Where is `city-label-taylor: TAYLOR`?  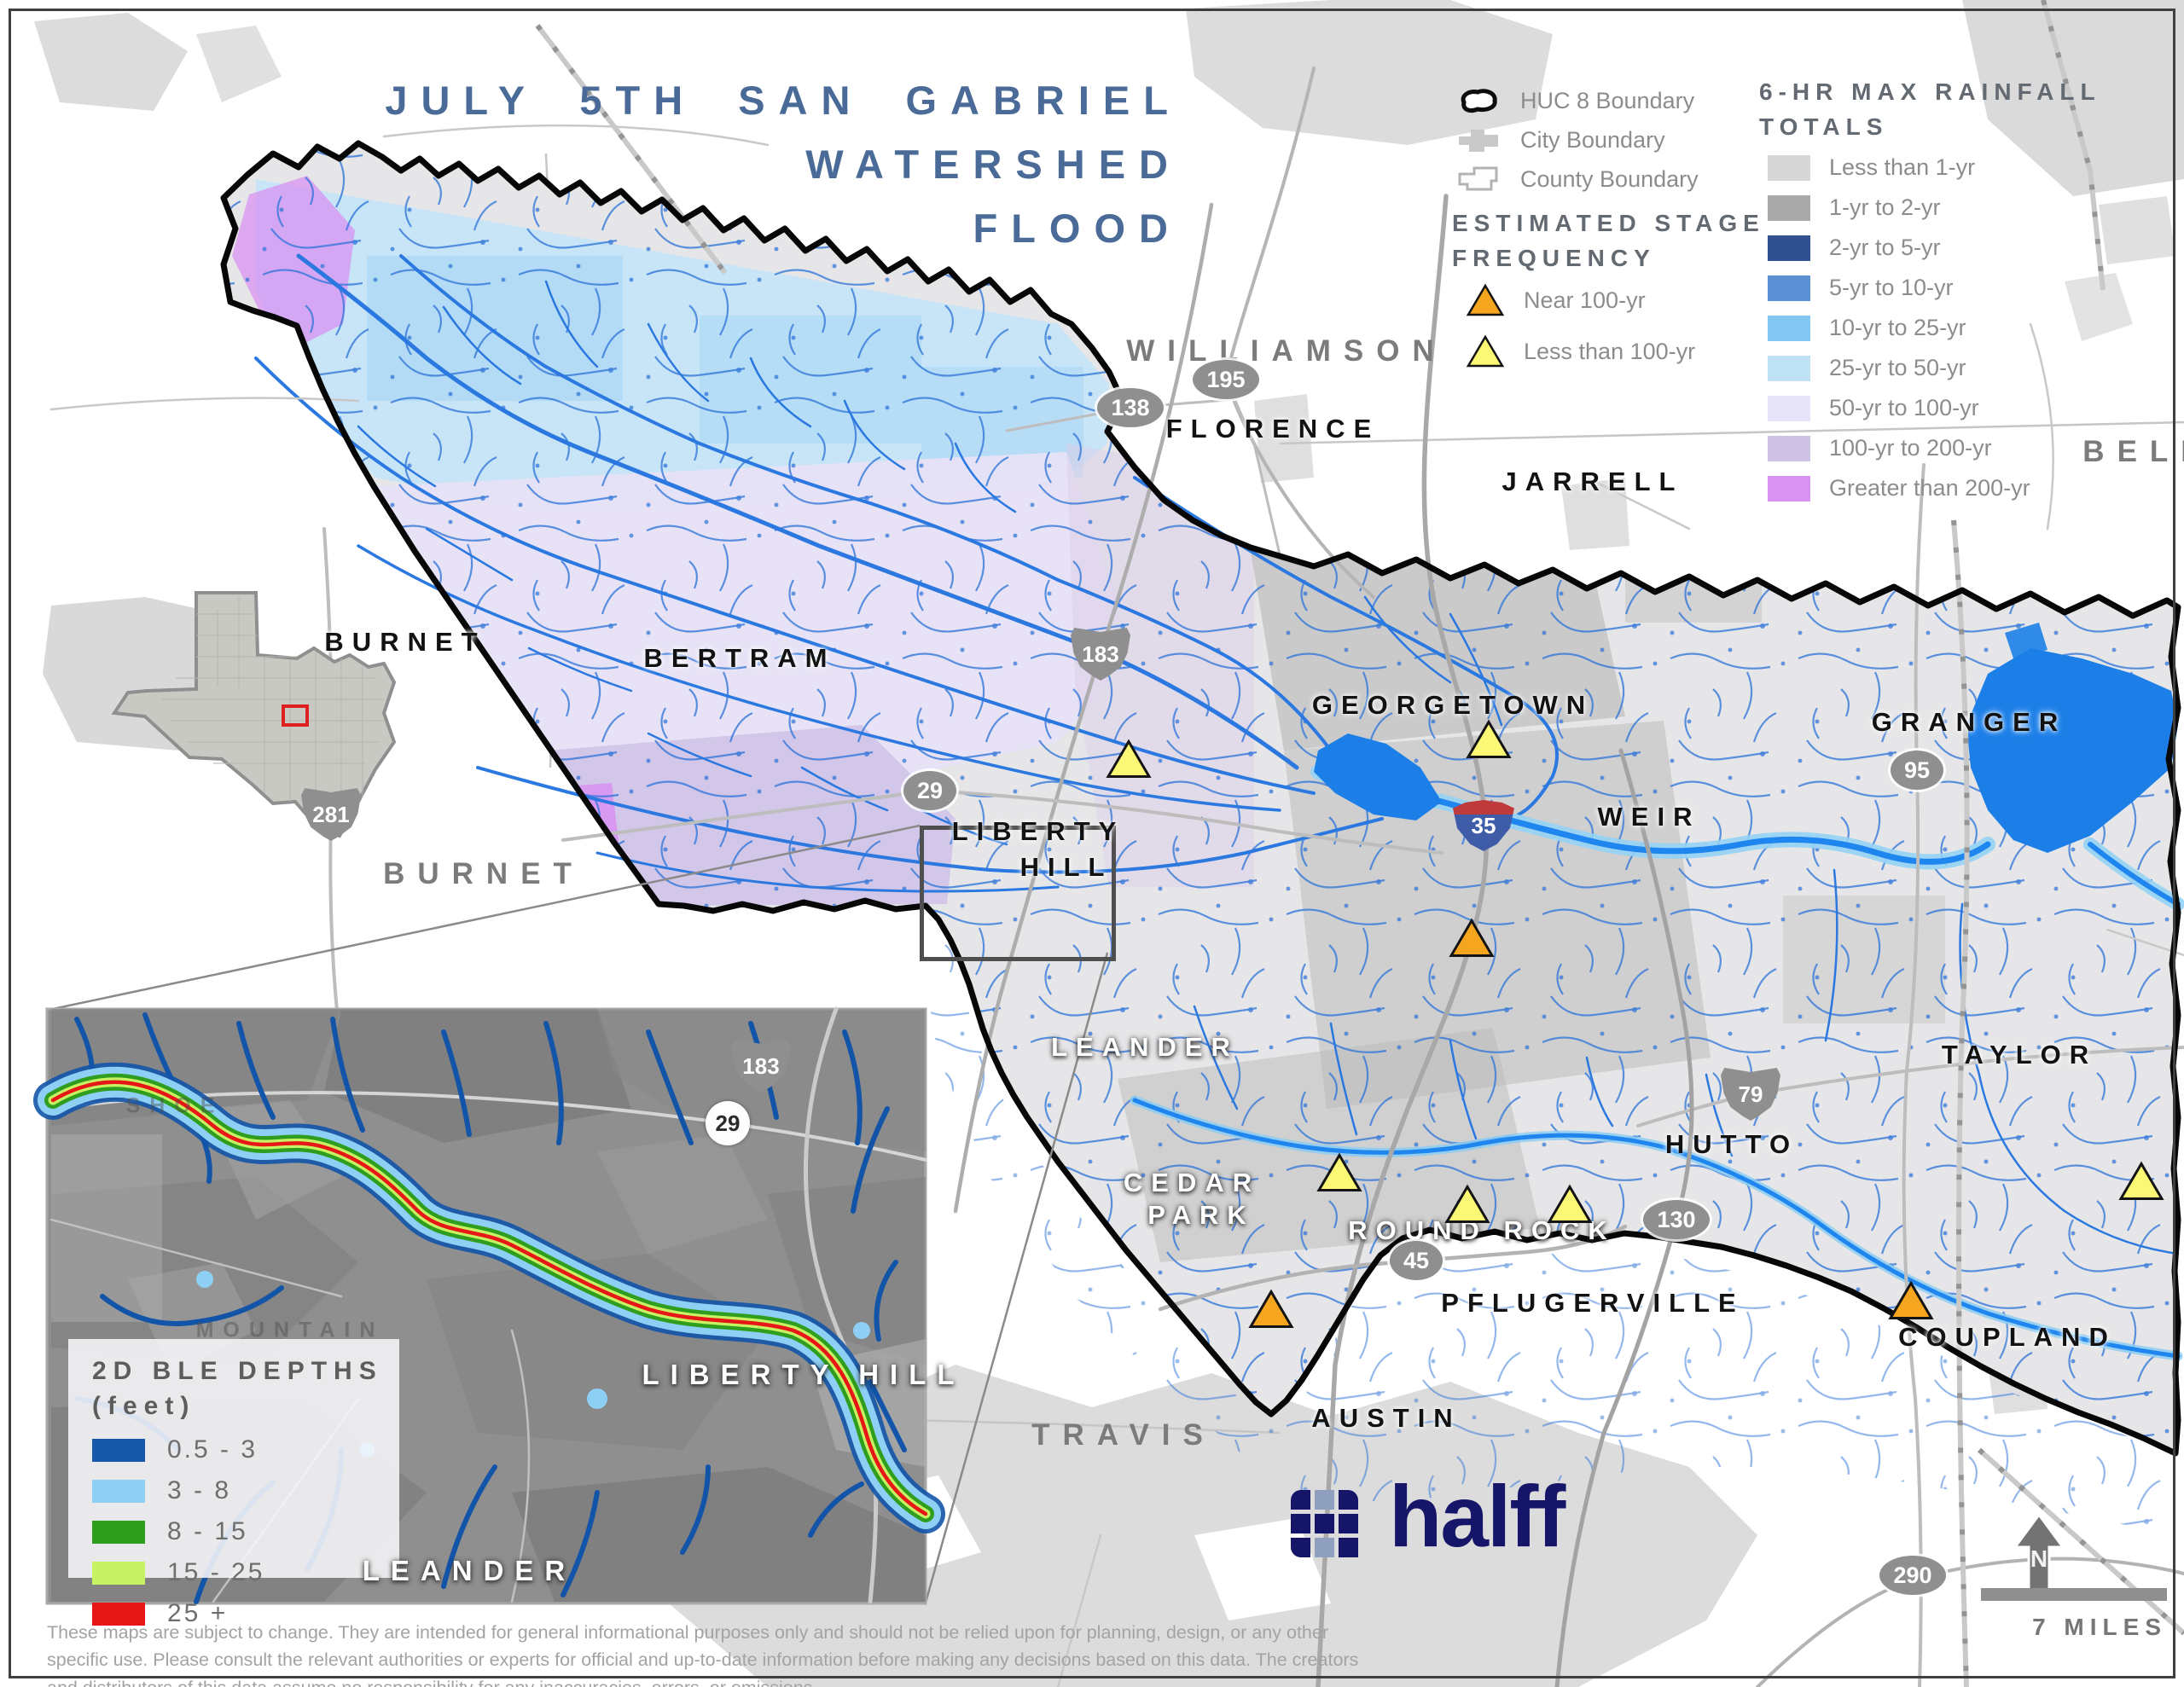
city-label-taylor: TAYLOR is located at coordinates (2020, 1055).